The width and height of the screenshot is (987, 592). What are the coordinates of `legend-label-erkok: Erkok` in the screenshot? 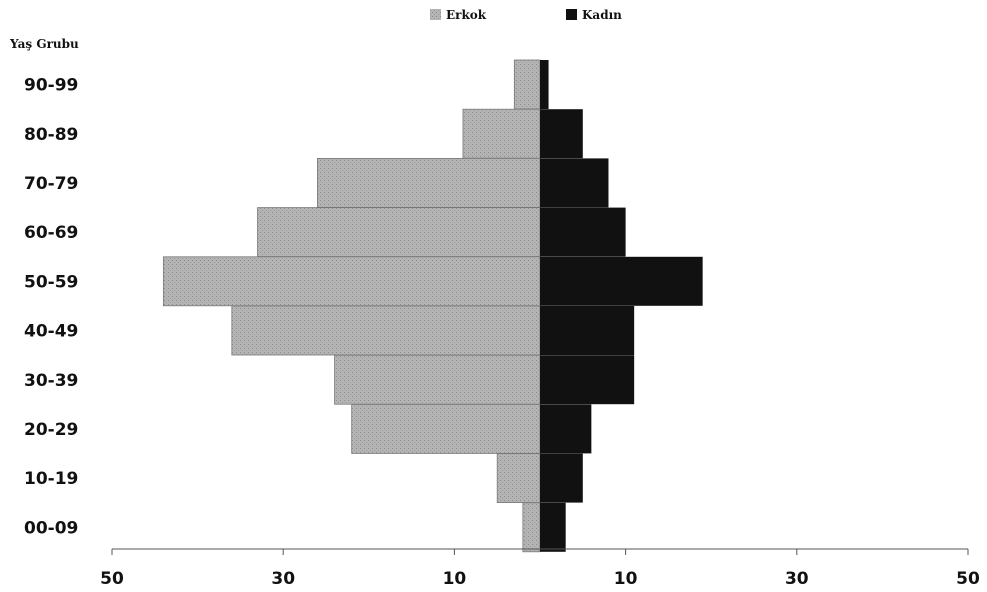 It's located at (466, 15).